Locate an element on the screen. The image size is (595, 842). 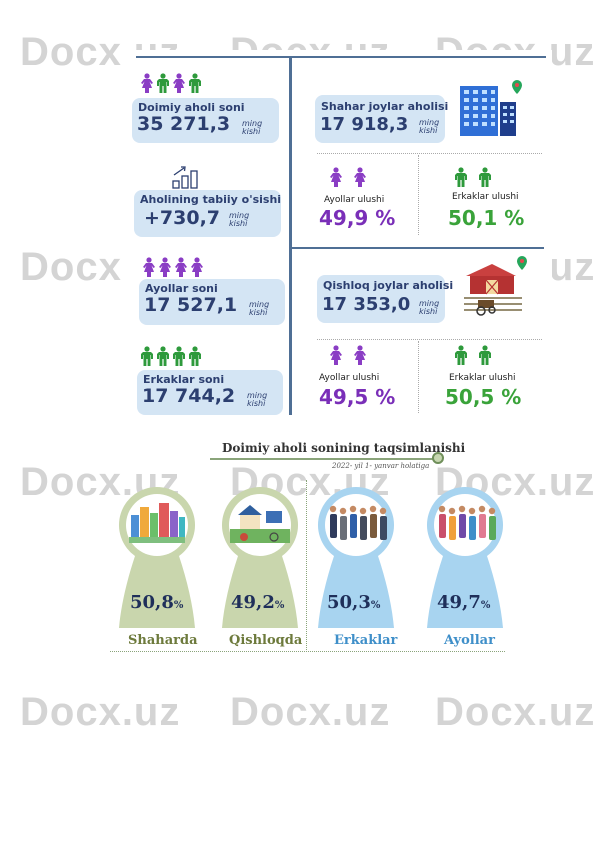
card-men-count: Erkaklar soni 17 744,2 ming kishi is located at coordinates (210, 392).